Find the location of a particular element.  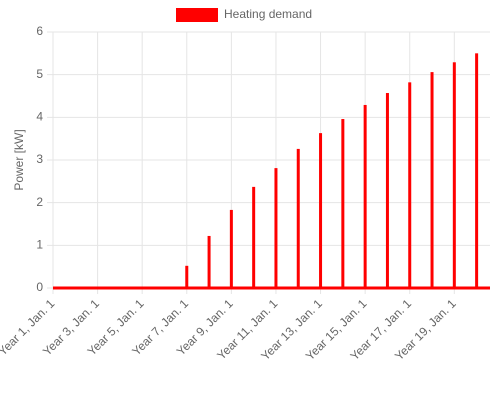

y-tick-label: 3 is located at coordinates (39, 159).